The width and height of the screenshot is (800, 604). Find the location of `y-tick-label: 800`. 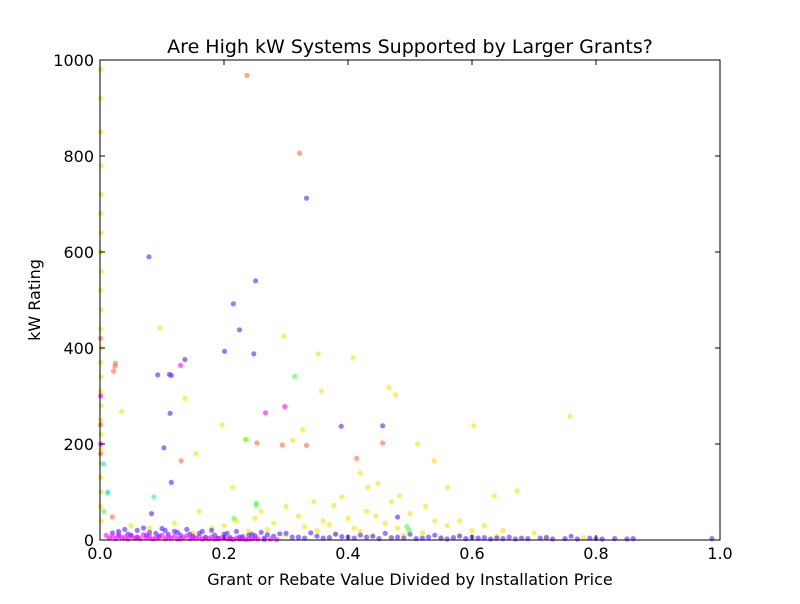

y-tick-label: 800 is located at coordinates (78, 156).